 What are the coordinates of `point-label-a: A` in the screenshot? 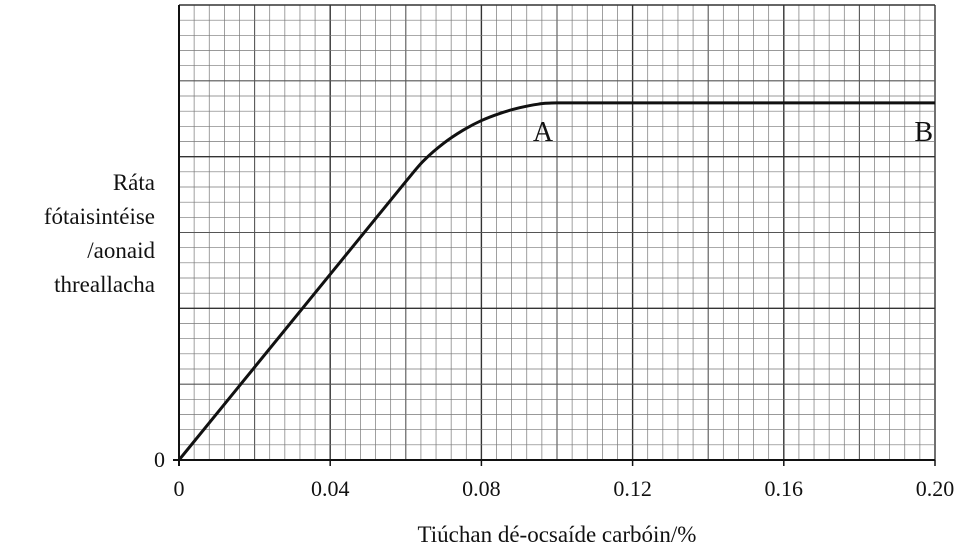 It's located at (543, 132).